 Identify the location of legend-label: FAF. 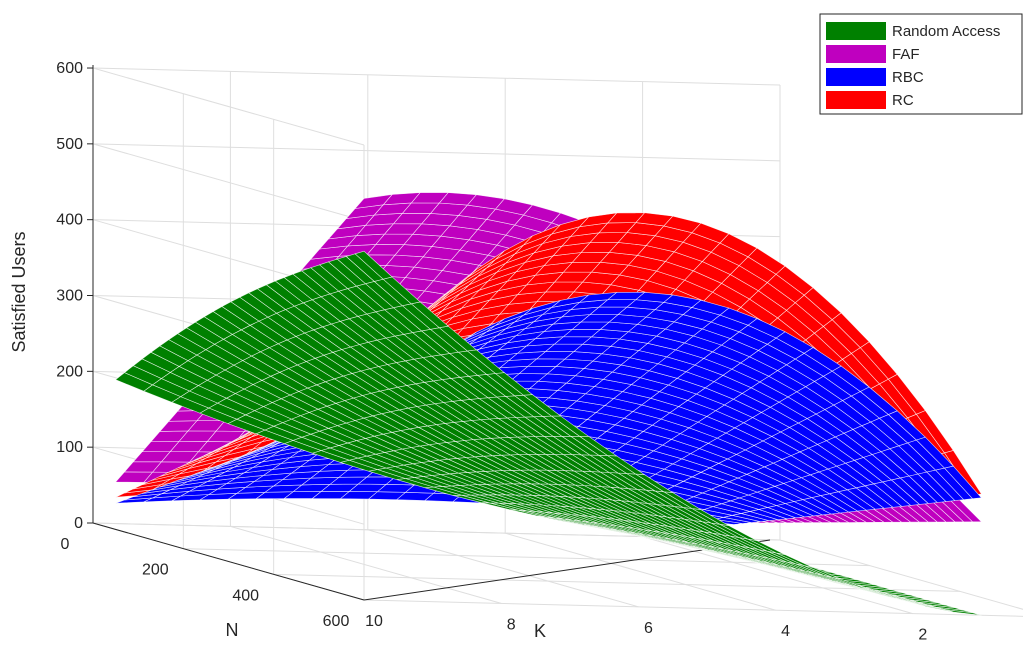
(906, 54).